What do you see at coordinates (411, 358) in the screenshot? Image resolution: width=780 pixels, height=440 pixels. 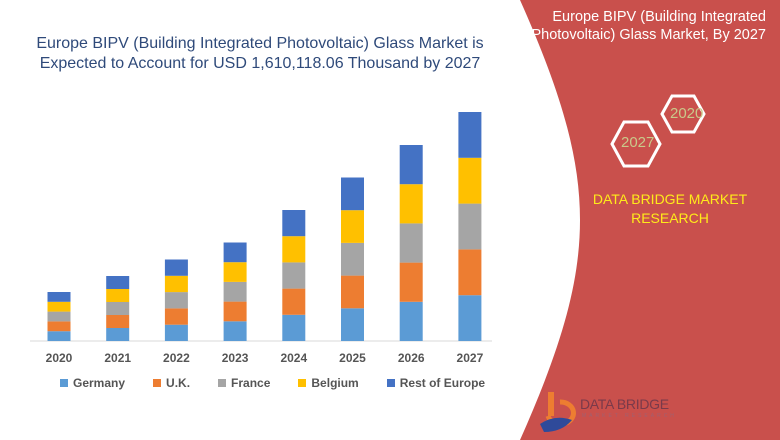 I see `x-tick-label: 2026` at bounding box center [411, 358].